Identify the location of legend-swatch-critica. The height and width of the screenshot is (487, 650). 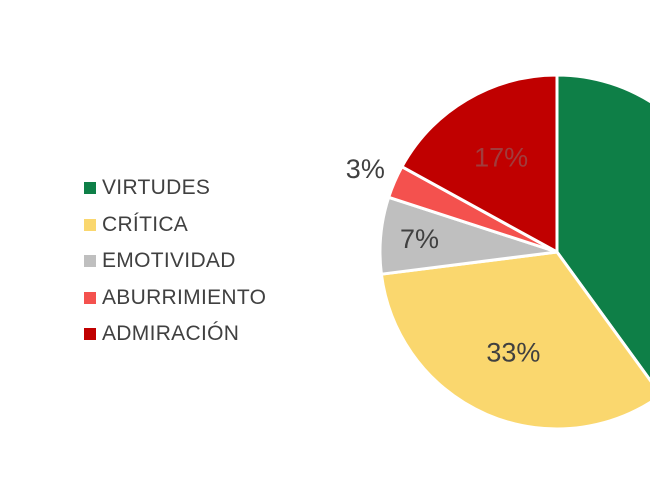
(90, 224).